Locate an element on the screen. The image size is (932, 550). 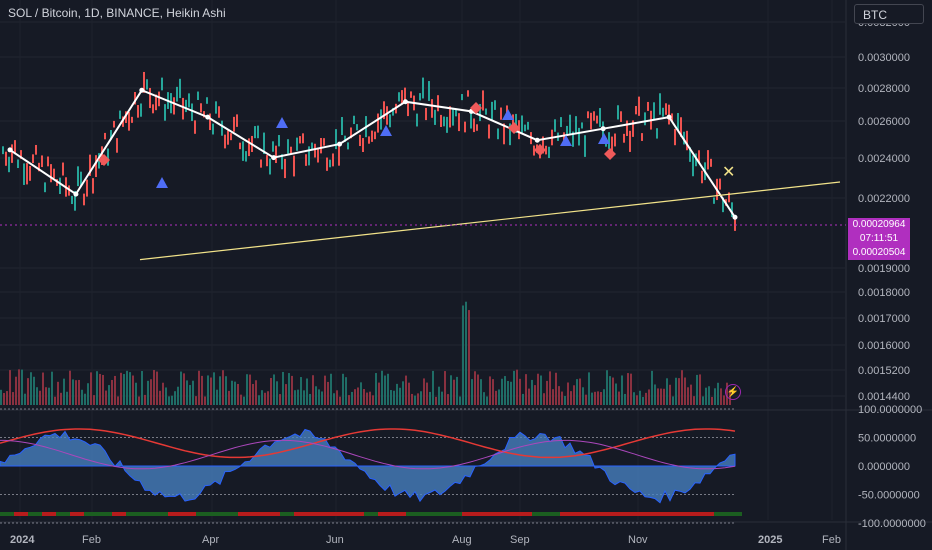
oscillator-tick-label: 50.0000000 is located at coordinates (887, 439).